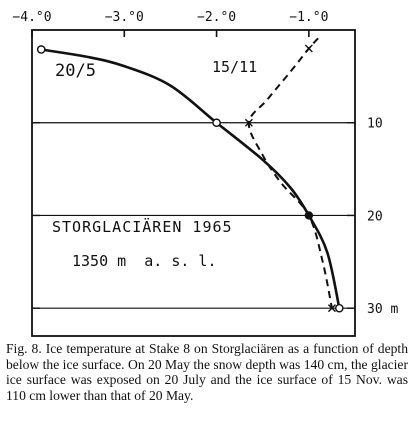 The image size is (413, 445). What do you see at coordinates (142, 226) in the screenshot?
I see `chart-title: STORGLACIÄREN 1965` at bounding box center [142, 226].